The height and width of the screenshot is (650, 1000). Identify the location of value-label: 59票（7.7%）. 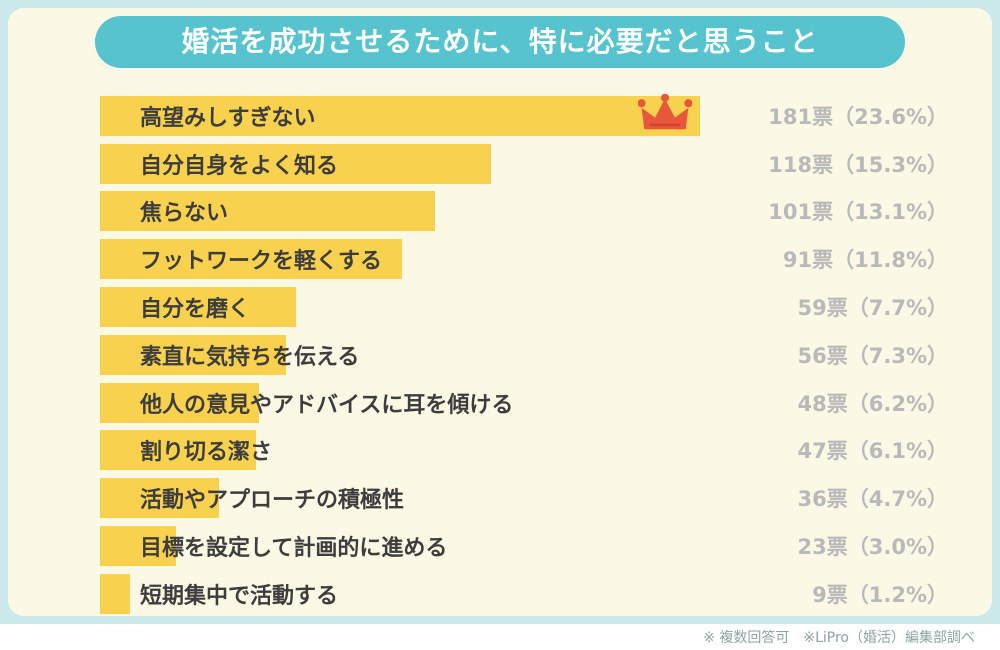
(872, 308).